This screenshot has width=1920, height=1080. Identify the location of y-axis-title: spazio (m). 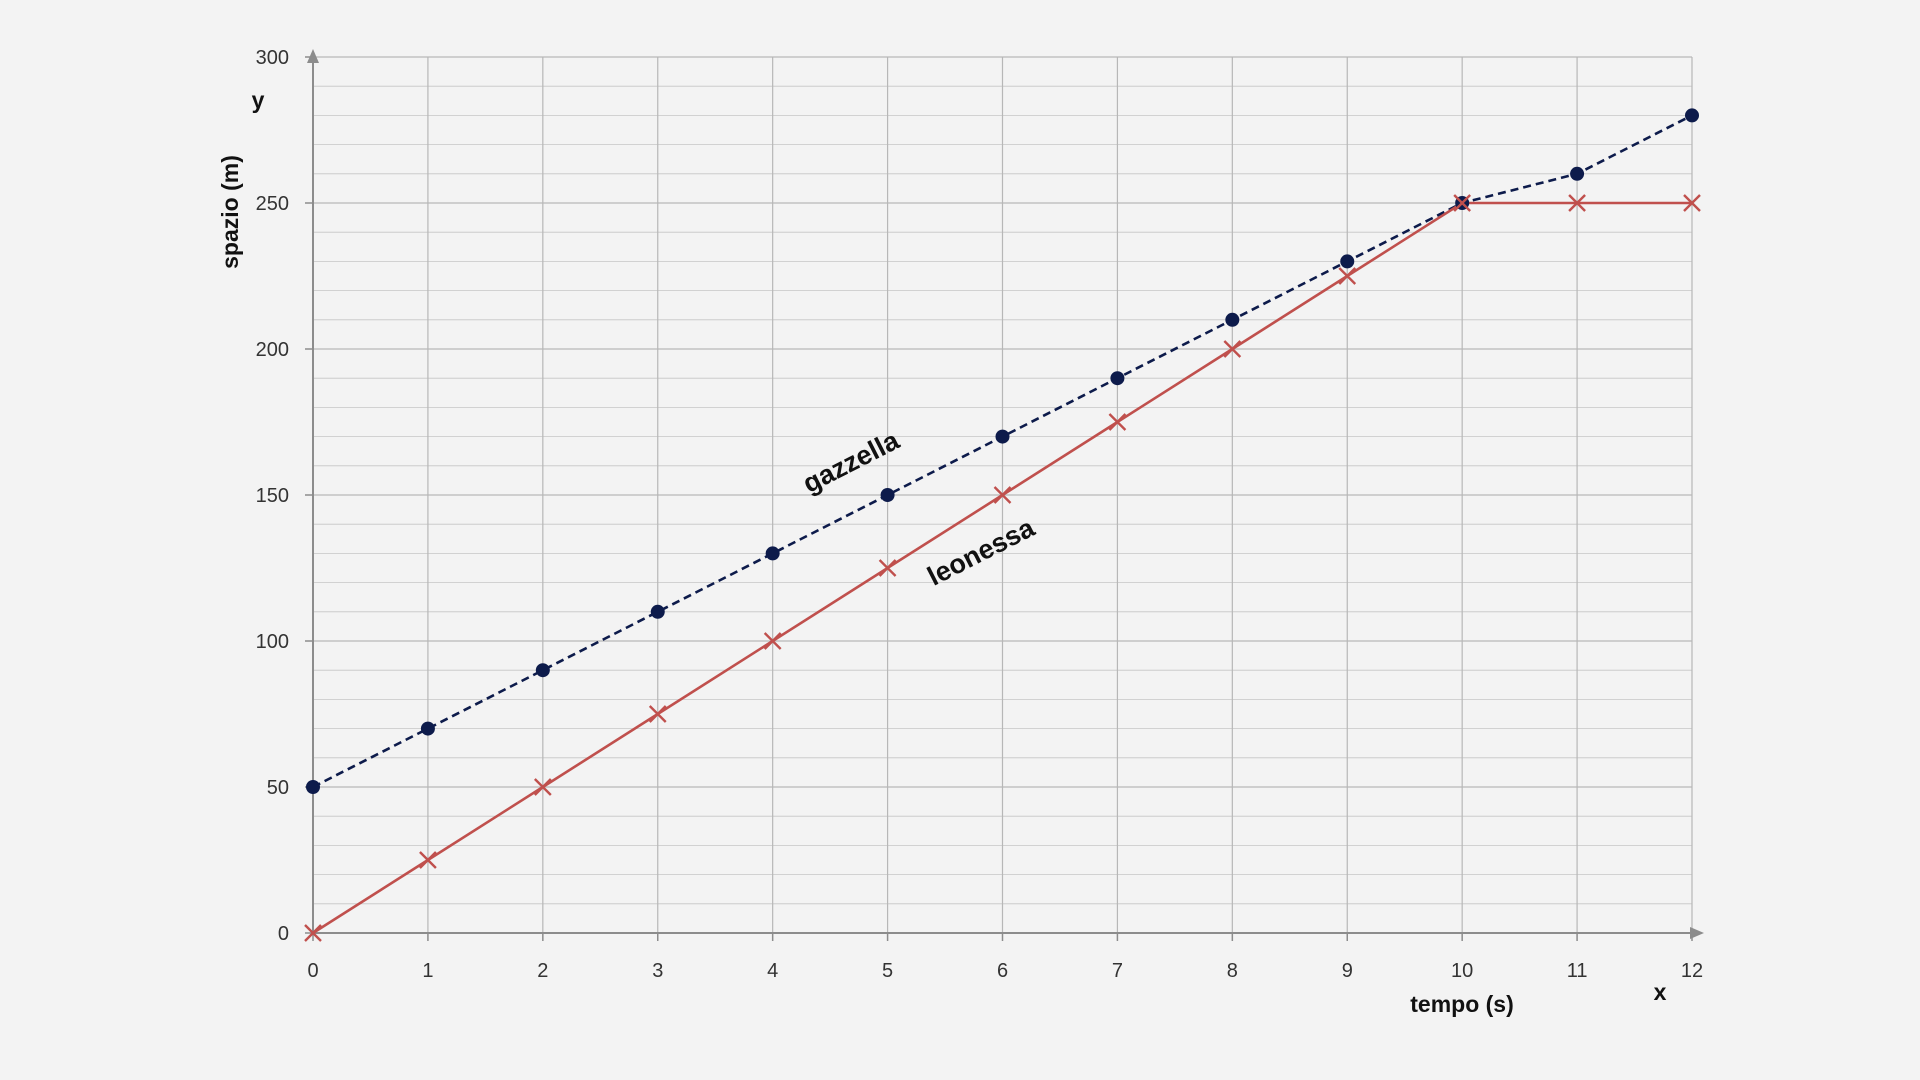
(230, 212).